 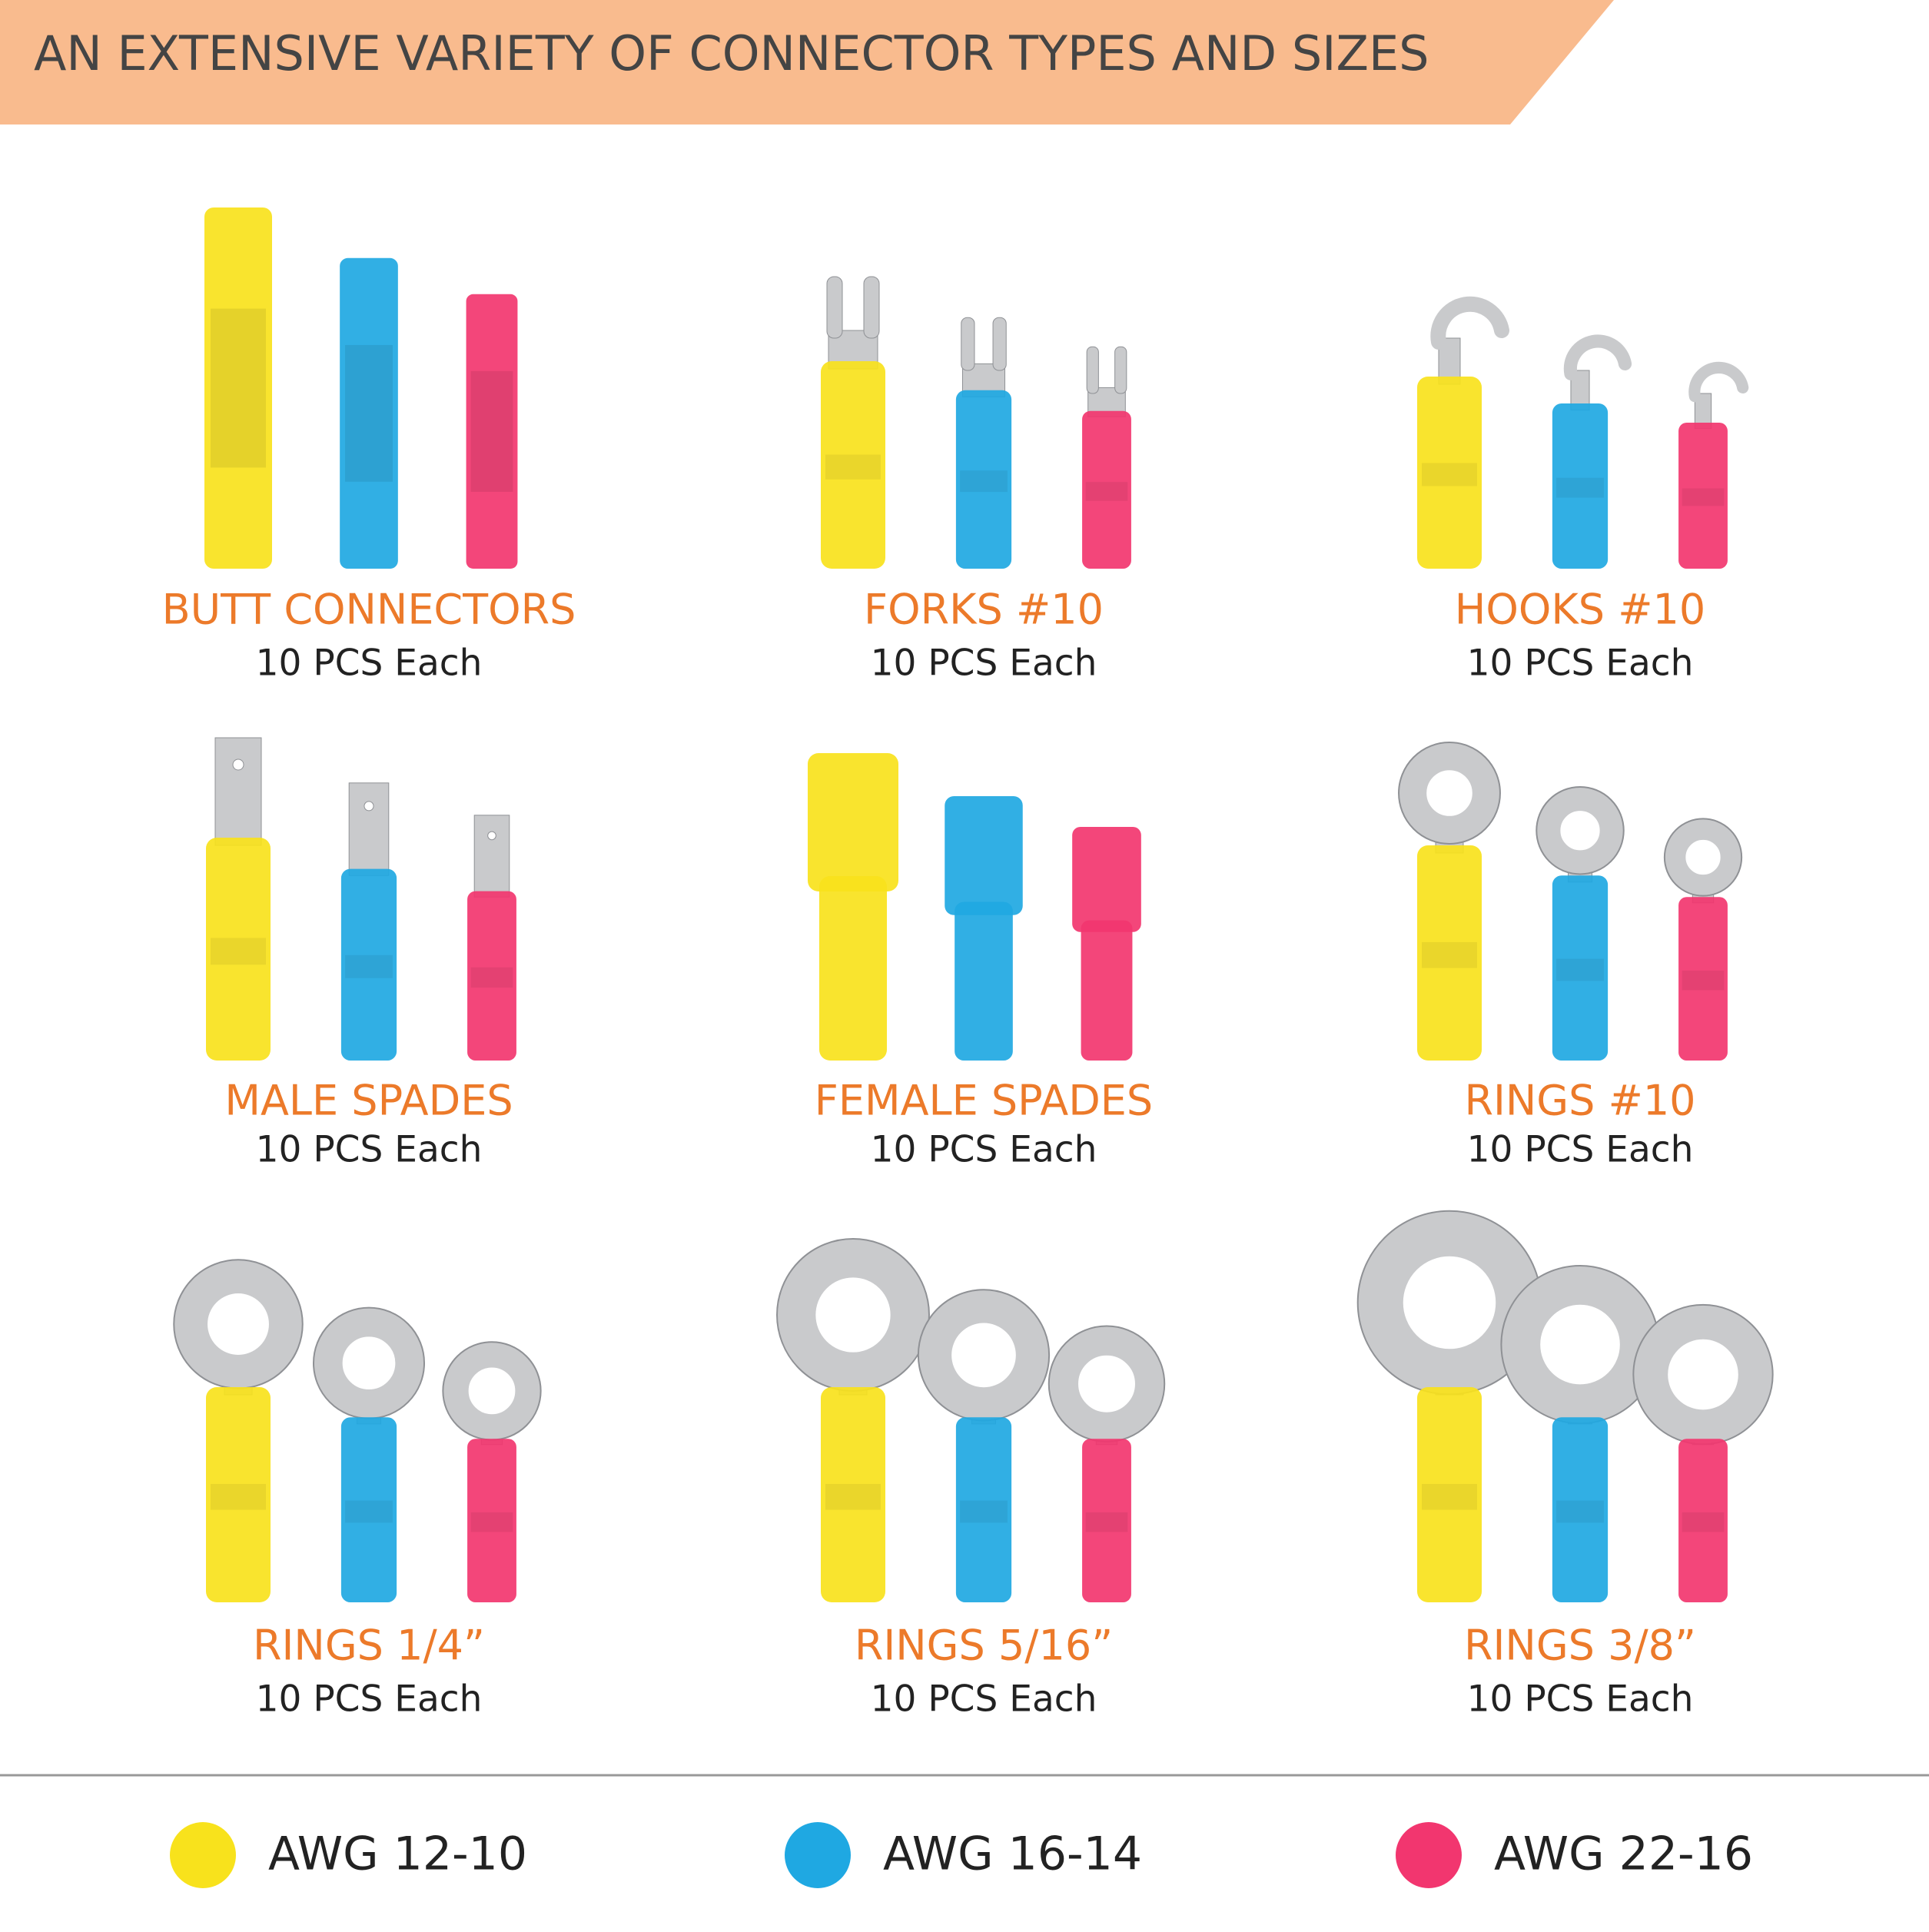 I want to click on legend-label: AWG 16-14, so click(x=1012, y=1854).